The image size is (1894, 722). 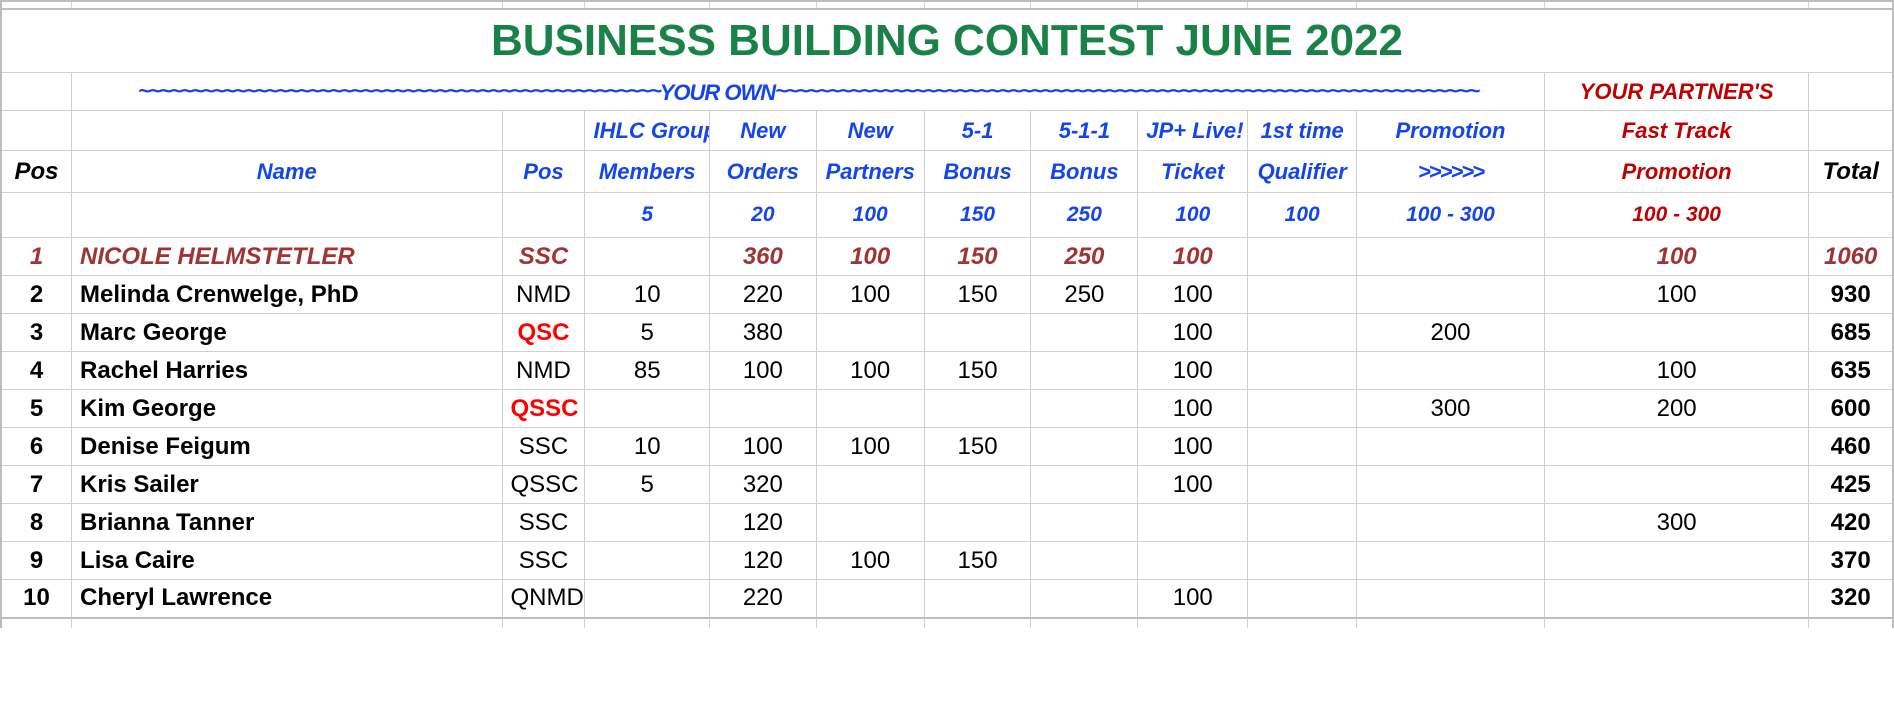 I want to click on table-row: 10 Cheryl Lawrence QNMD 220 100 320, so click(x=947, y=598).